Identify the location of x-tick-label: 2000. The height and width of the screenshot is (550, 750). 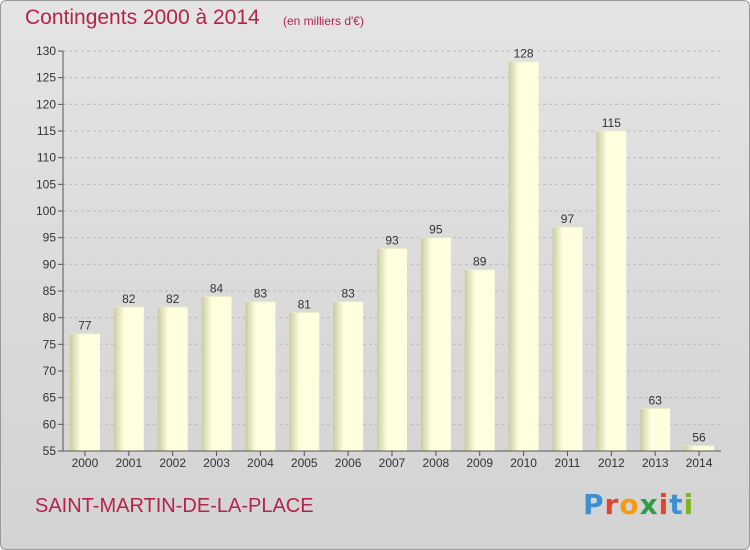
(85, 463).